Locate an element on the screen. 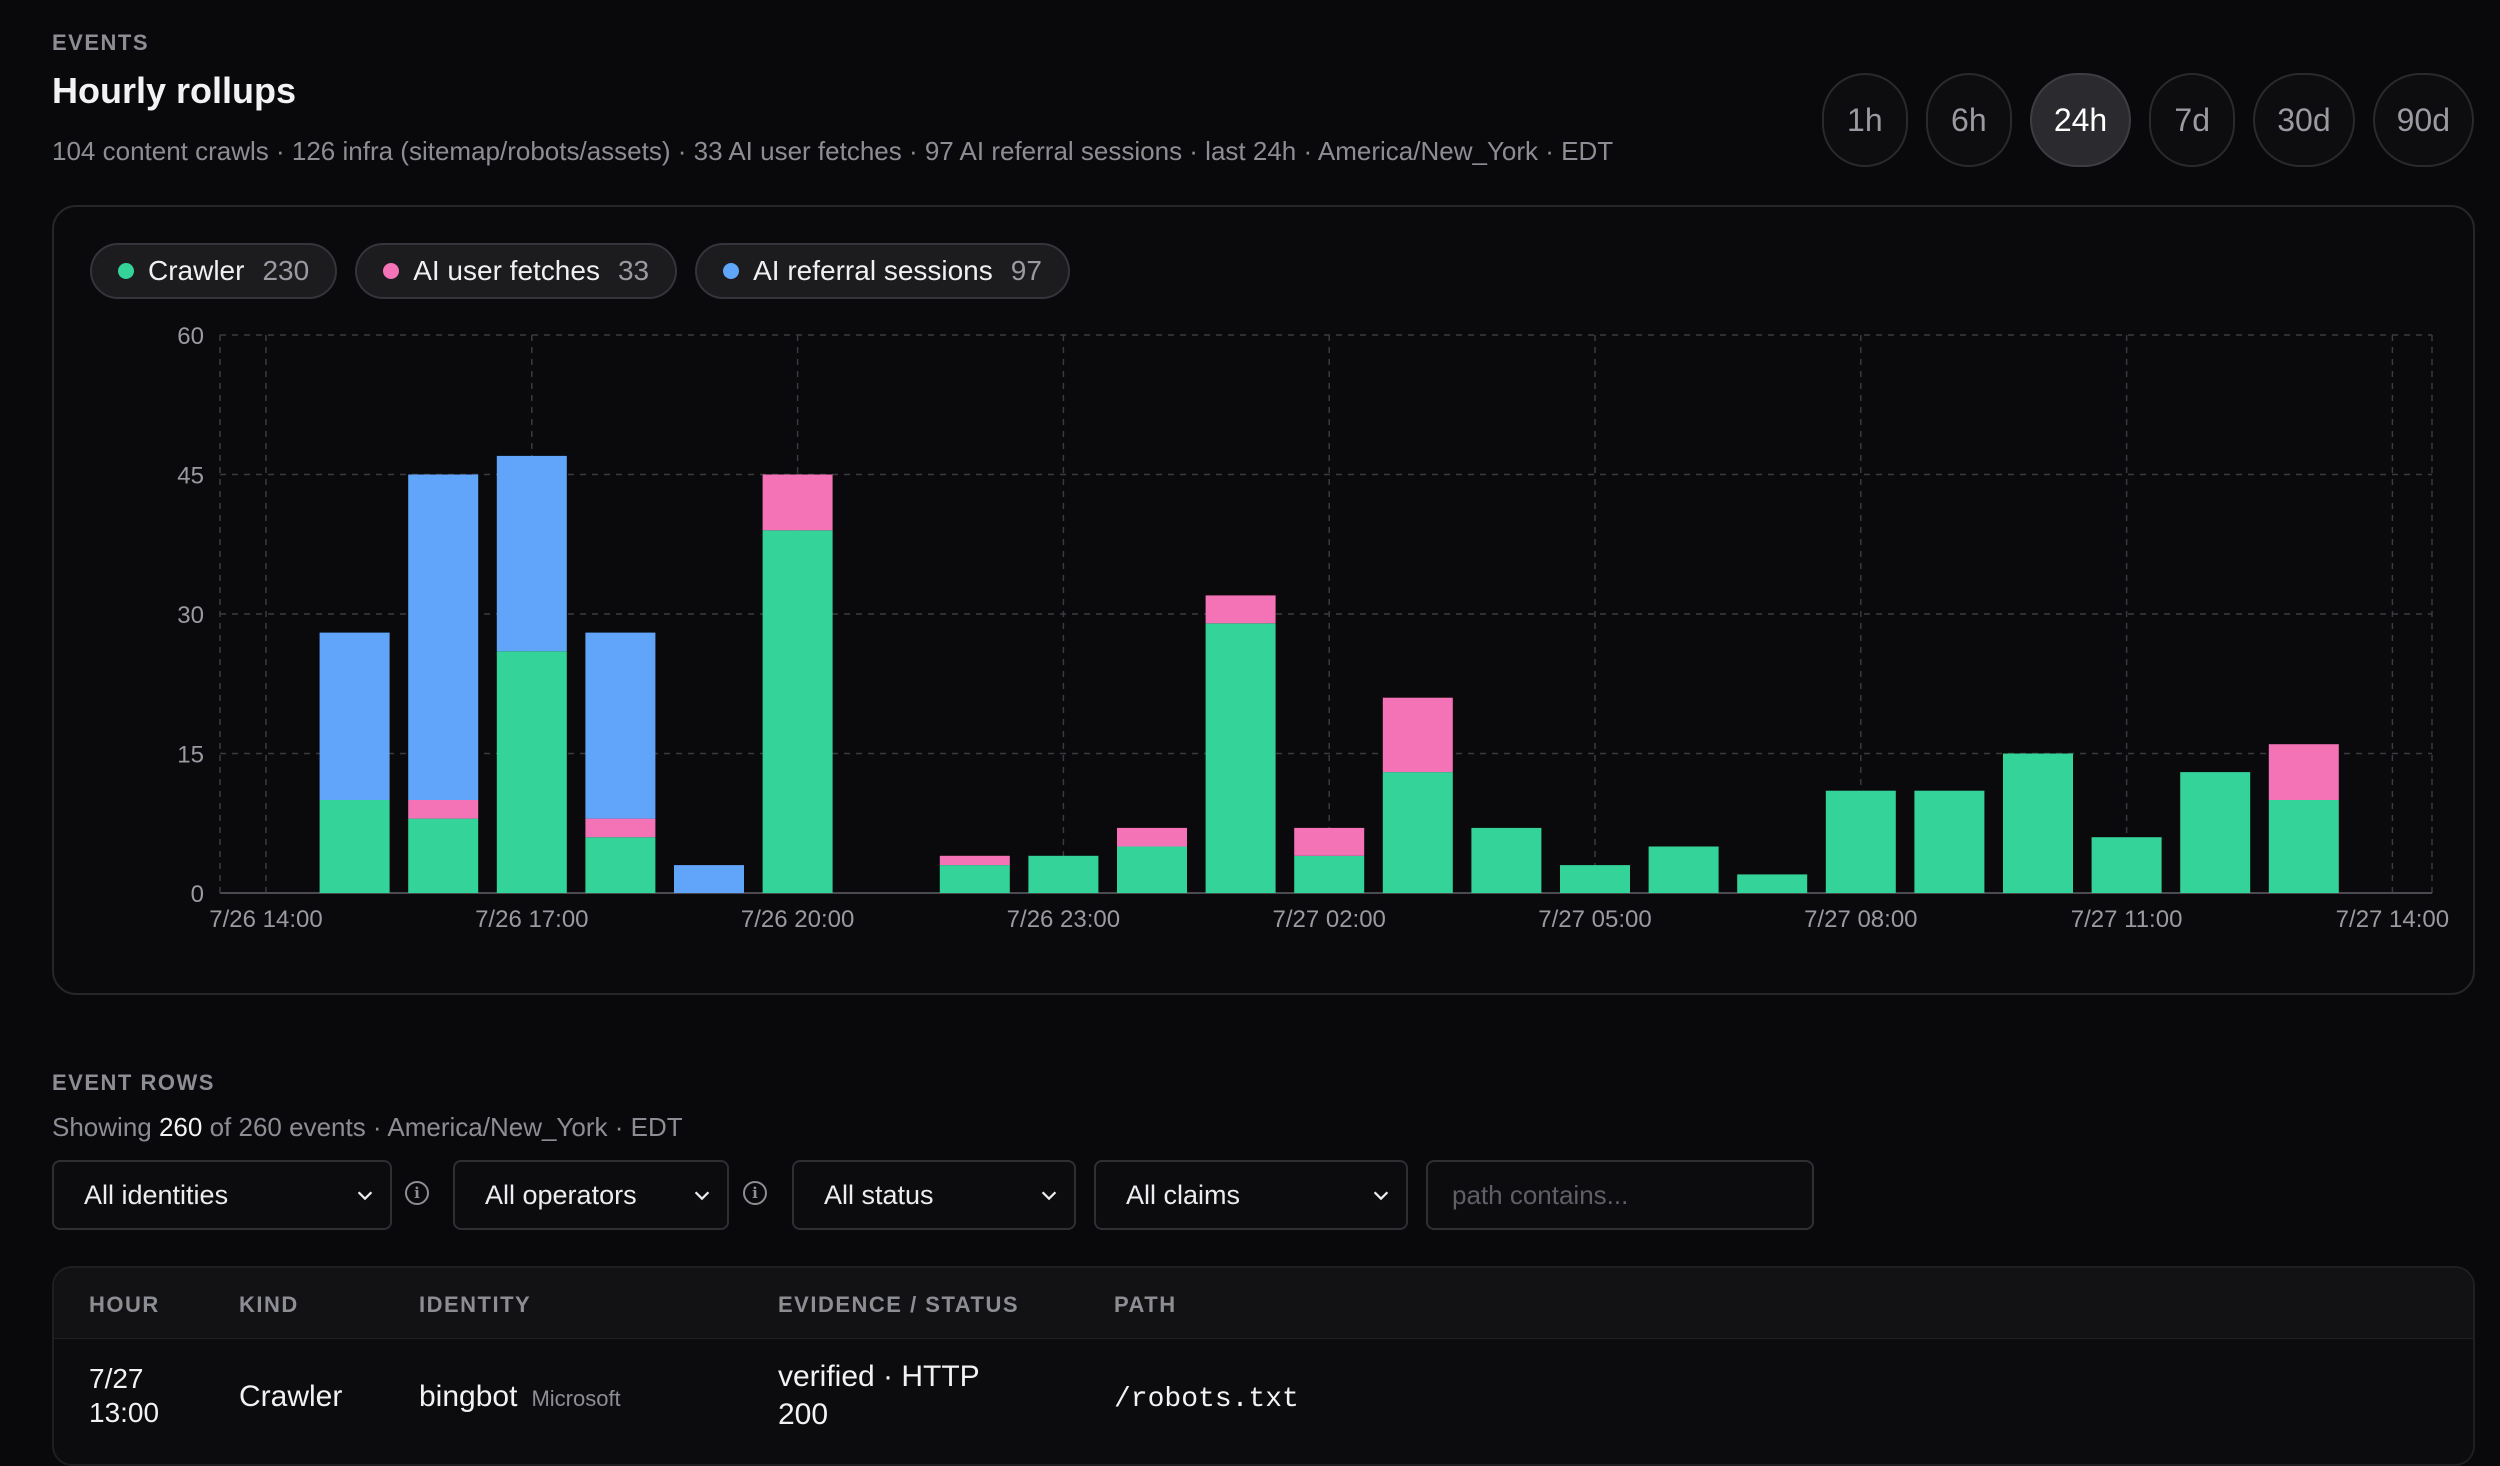 This screenshot has height=1466, width=2500. identities-select: All identities is located at coordinates (222, 1195).